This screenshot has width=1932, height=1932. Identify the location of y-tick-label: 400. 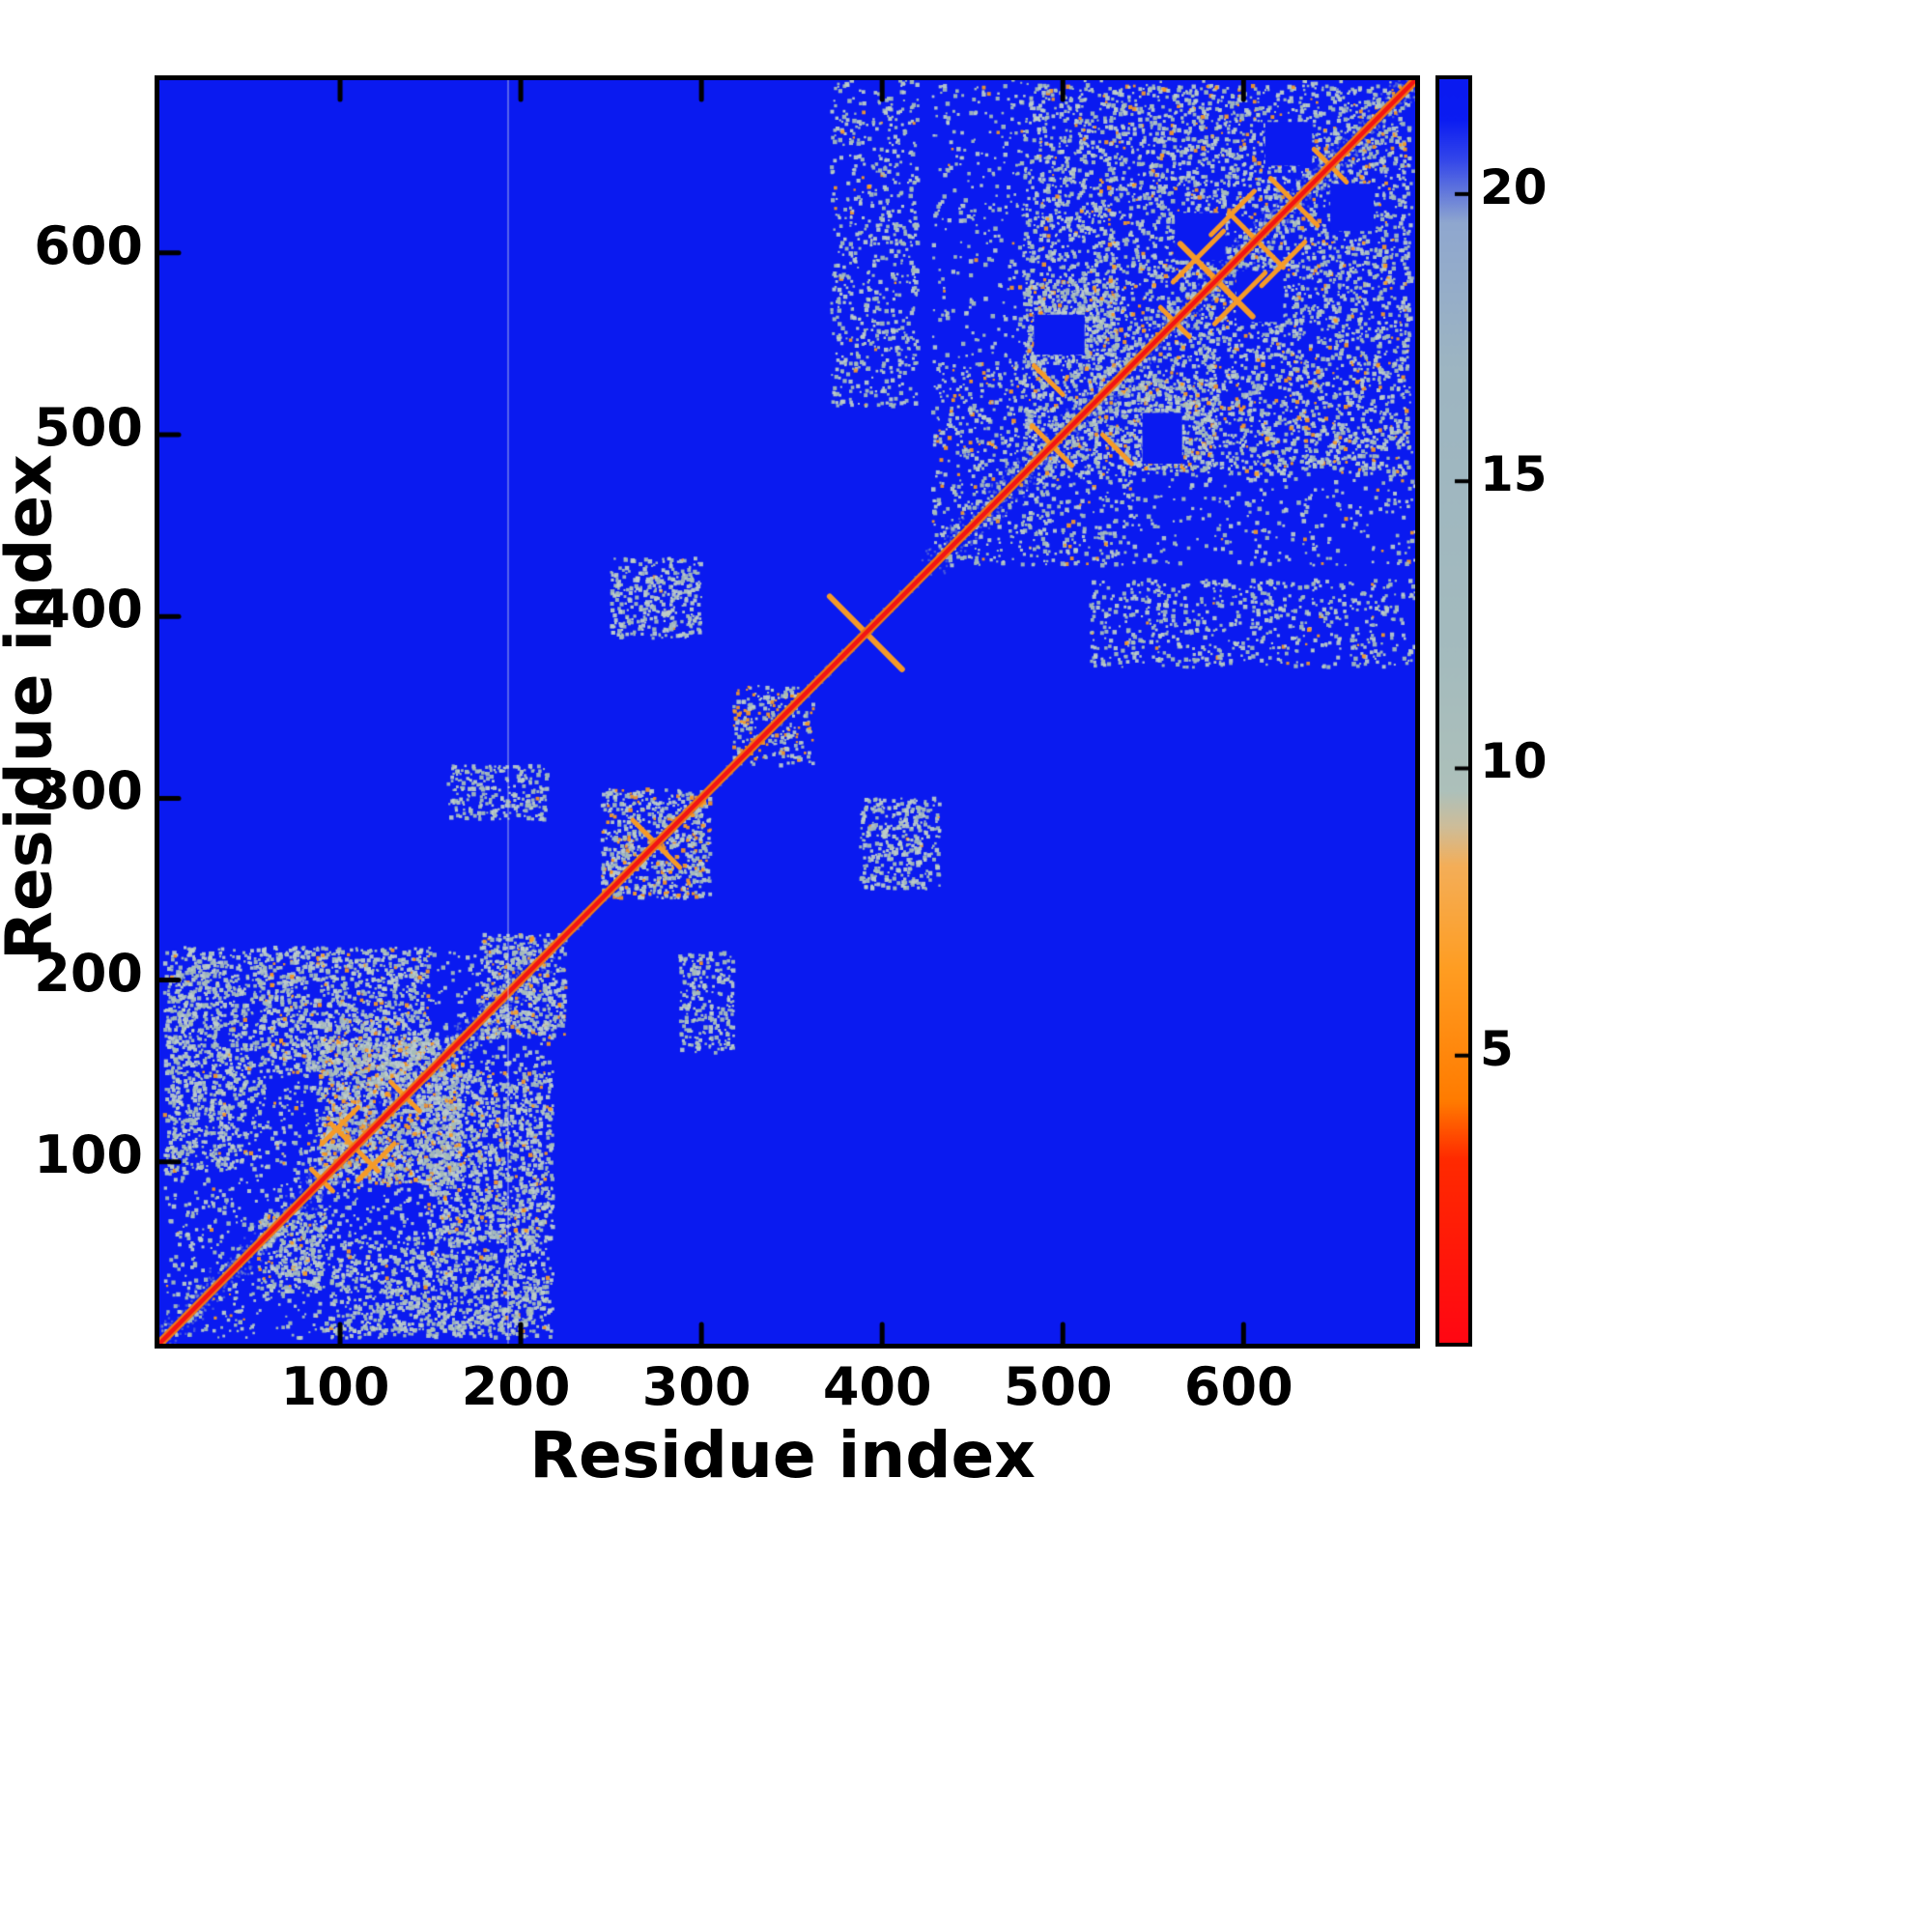
(88, 609).